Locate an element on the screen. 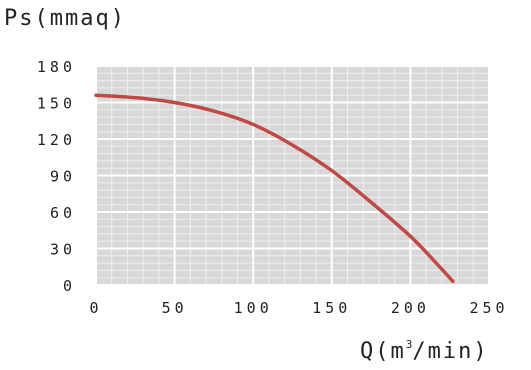 The height and width of the screenshot is (370, 531). x-tick-label: 100 is located at coordinates (253, 308).